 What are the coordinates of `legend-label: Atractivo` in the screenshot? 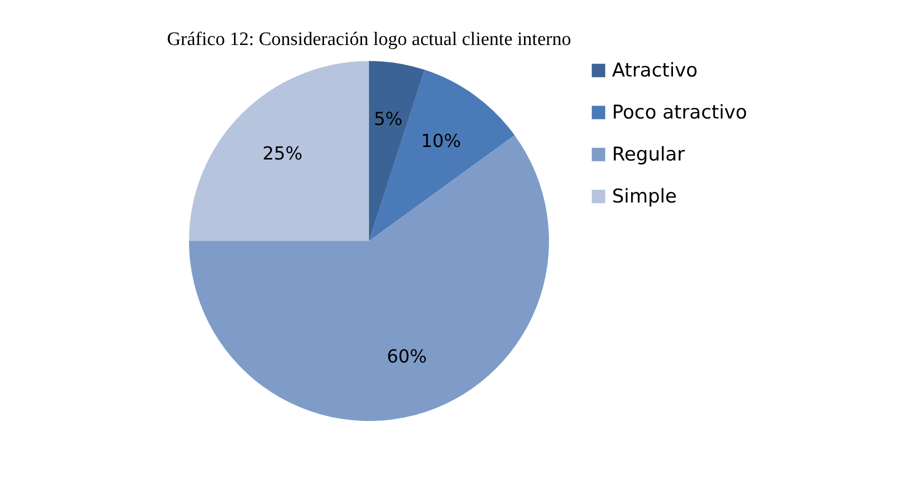 It's located at (655, 71).